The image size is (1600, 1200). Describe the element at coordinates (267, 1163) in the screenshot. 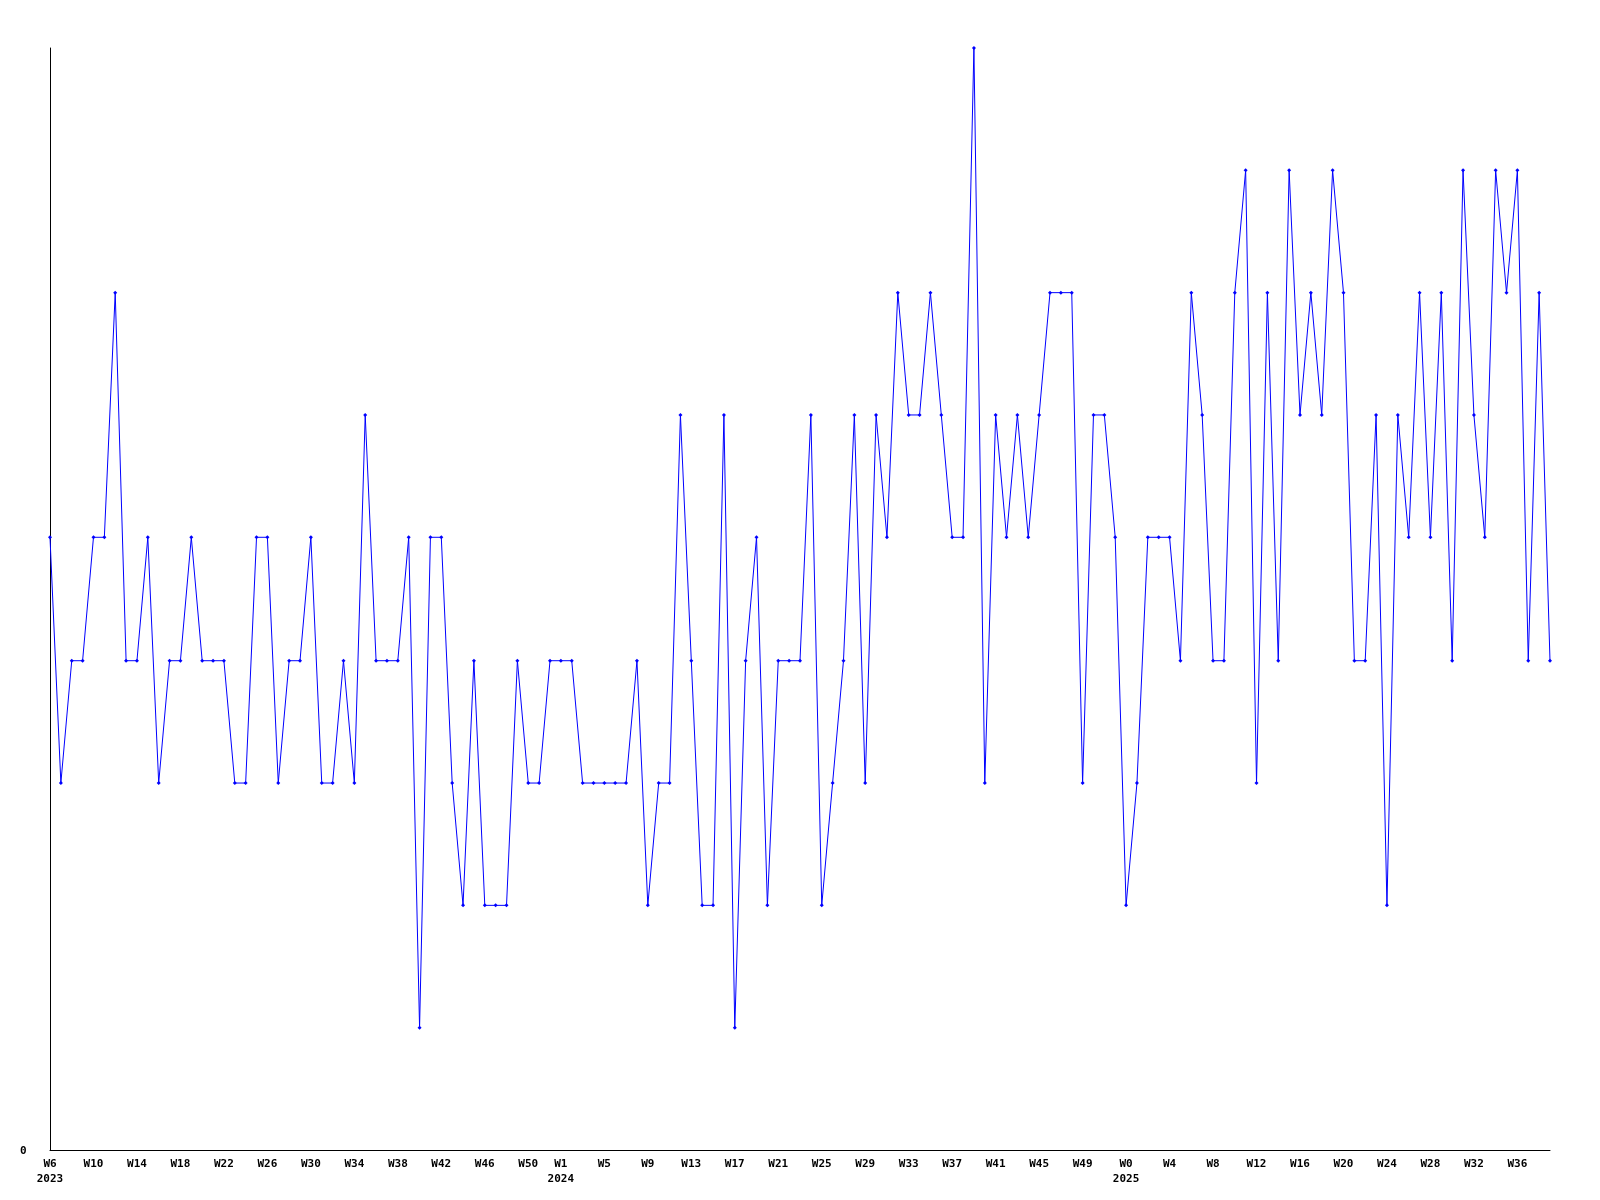

I see `x-tick-label: W26` at that location.